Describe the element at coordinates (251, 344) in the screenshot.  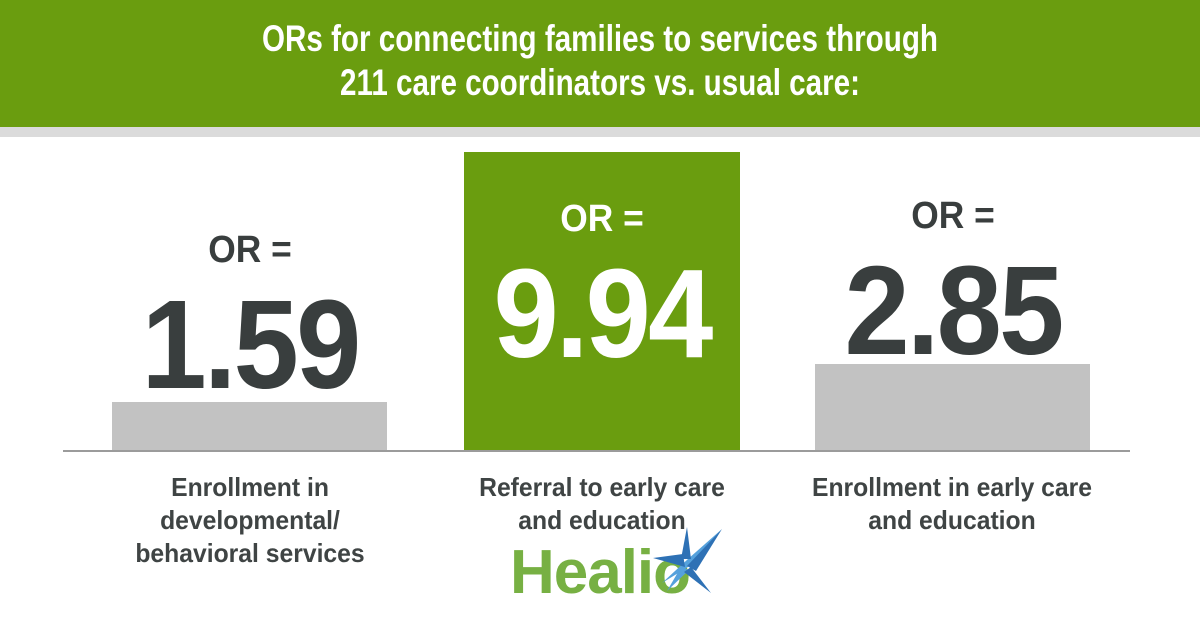
I see `or-value: 1.59` at that location.